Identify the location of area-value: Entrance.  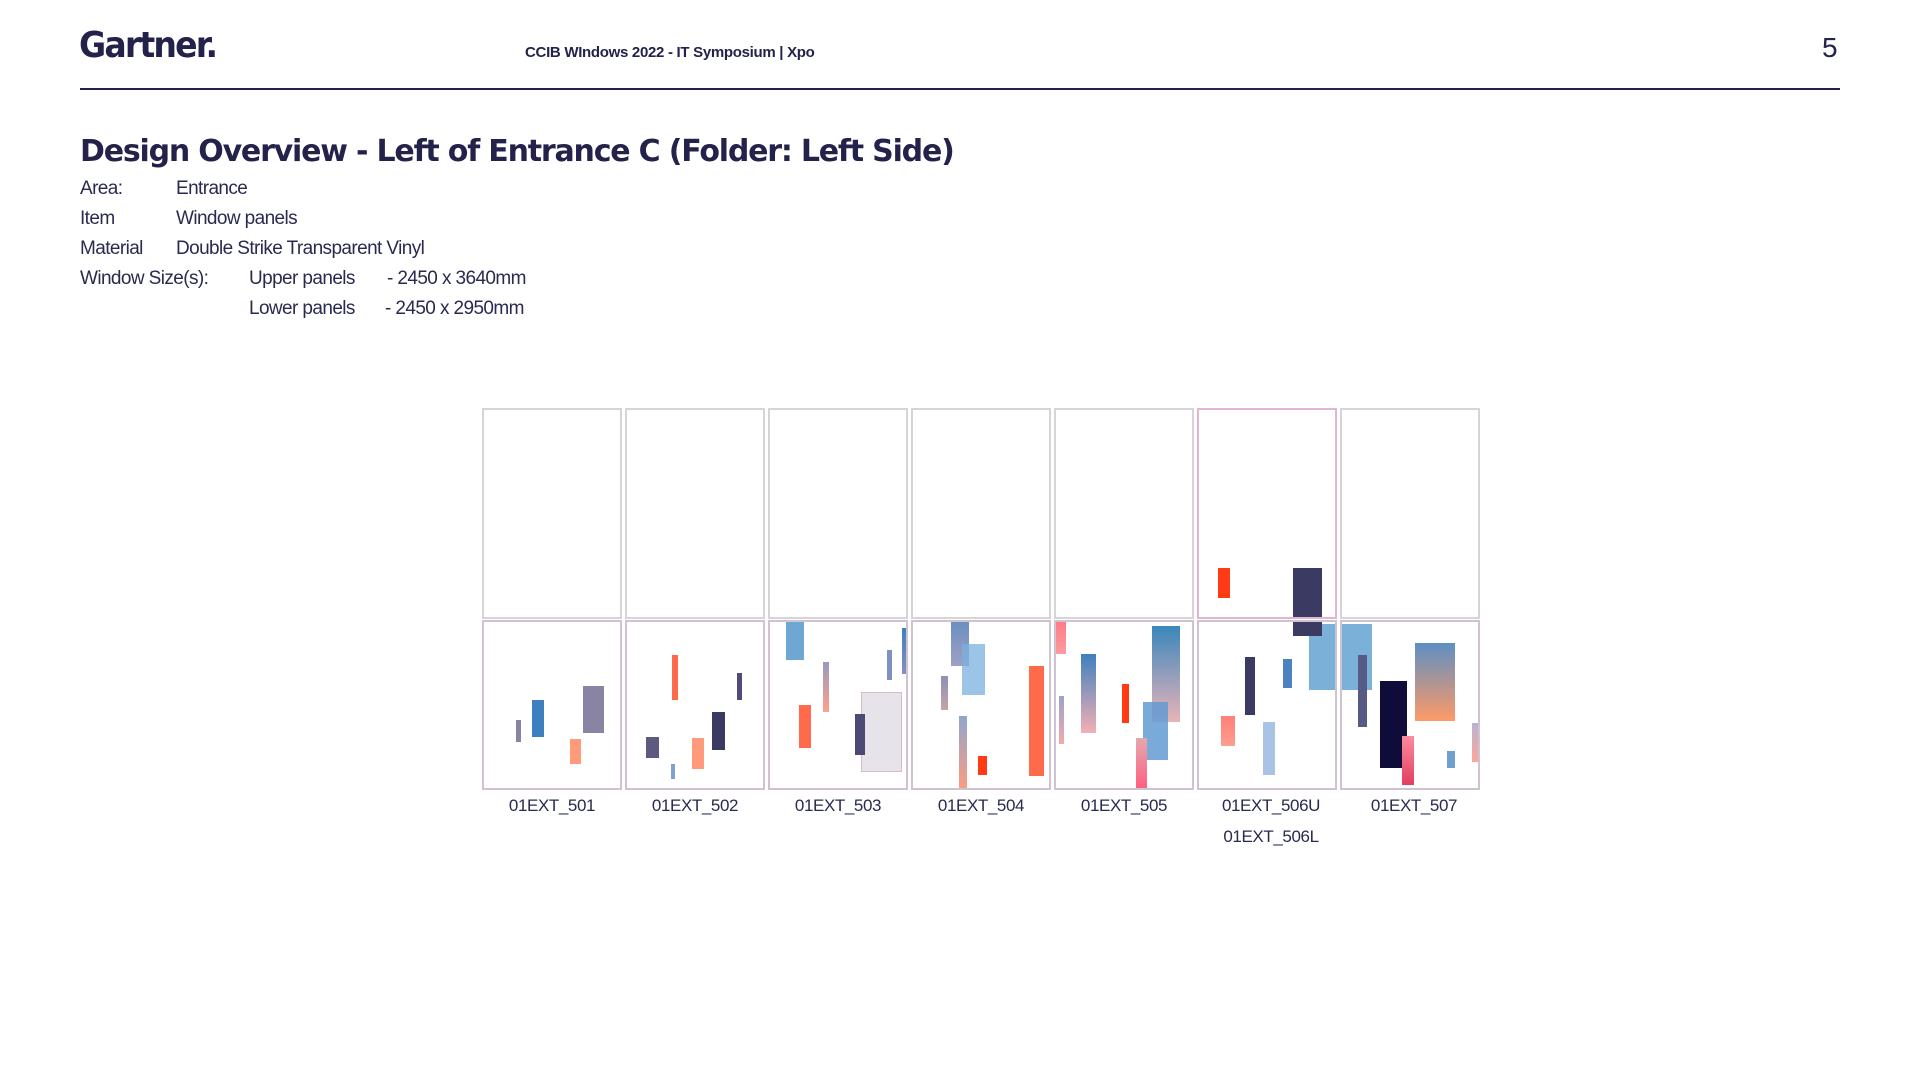
(212, 188).